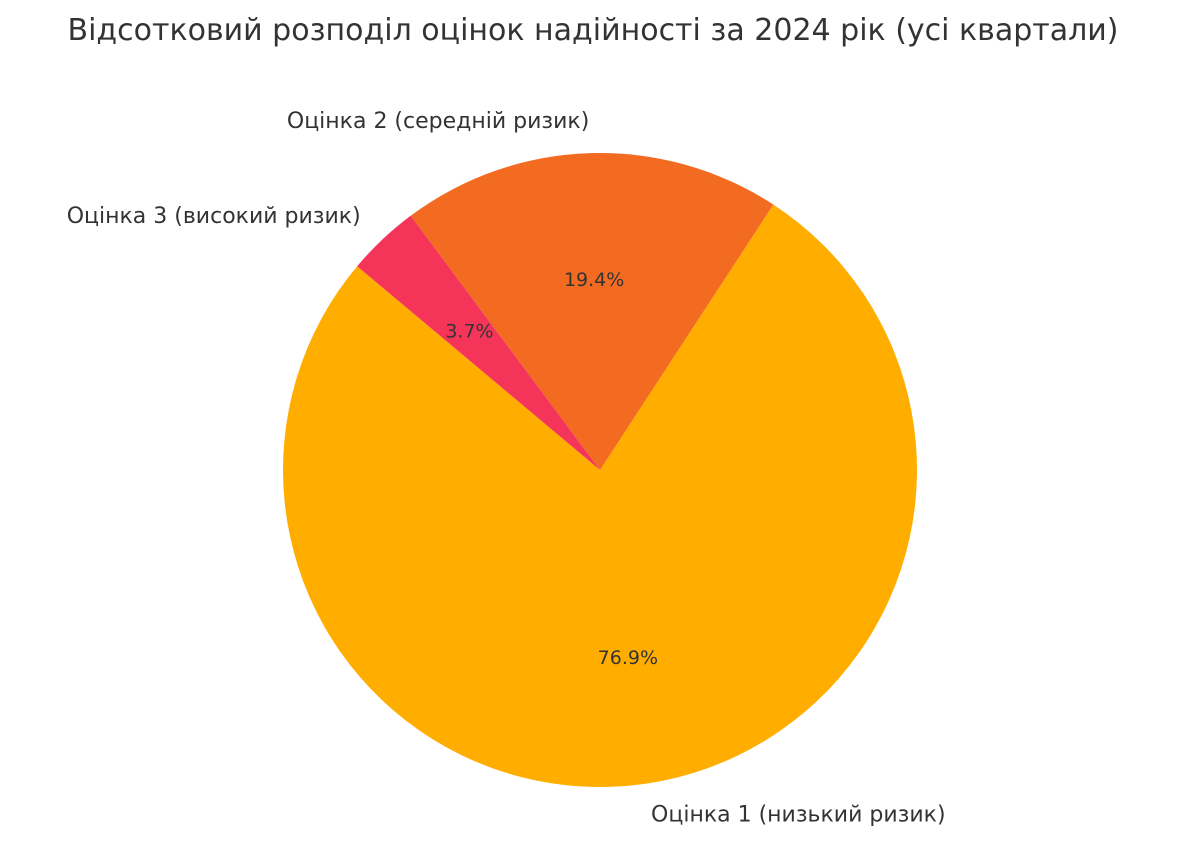  Describe the element at coordinates (594, 280) in the screenshot. I see `slice-percent-2: 19.4%` at that location.